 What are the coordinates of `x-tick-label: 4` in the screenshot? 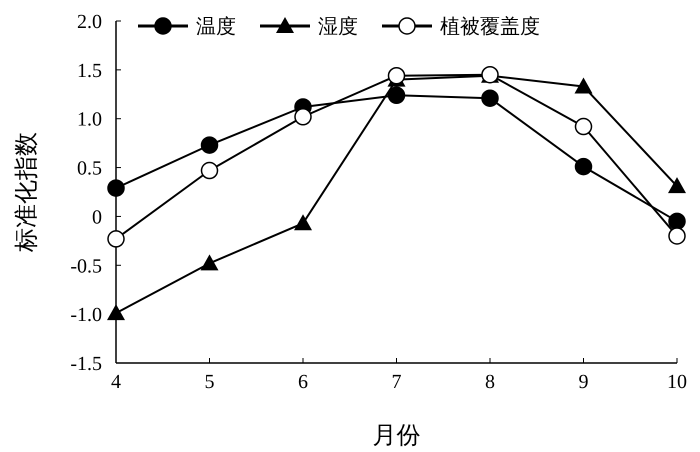 It's located at (116, 382).